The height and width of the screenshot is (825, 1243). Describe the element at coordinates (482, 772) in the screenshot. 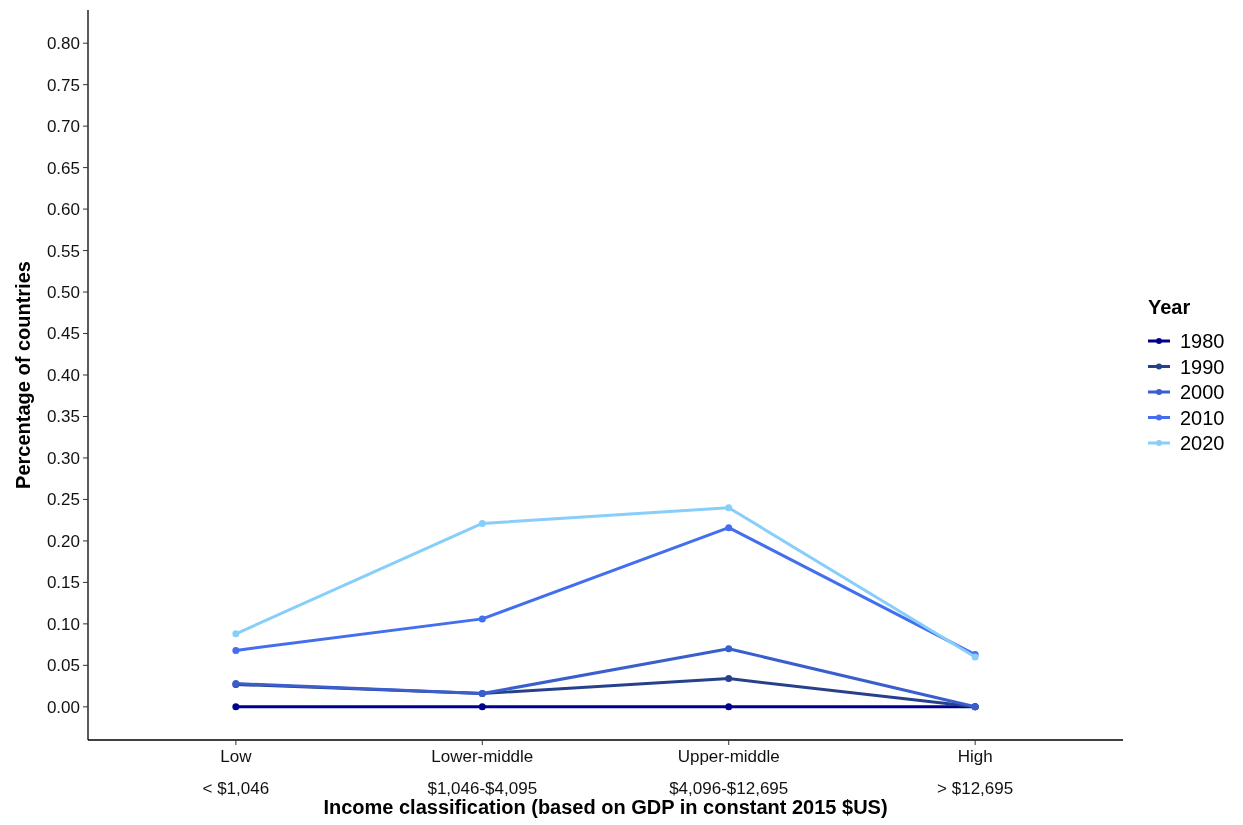

I see `x-tick-label: Lower-middle $1,046-$4,095` at that location.